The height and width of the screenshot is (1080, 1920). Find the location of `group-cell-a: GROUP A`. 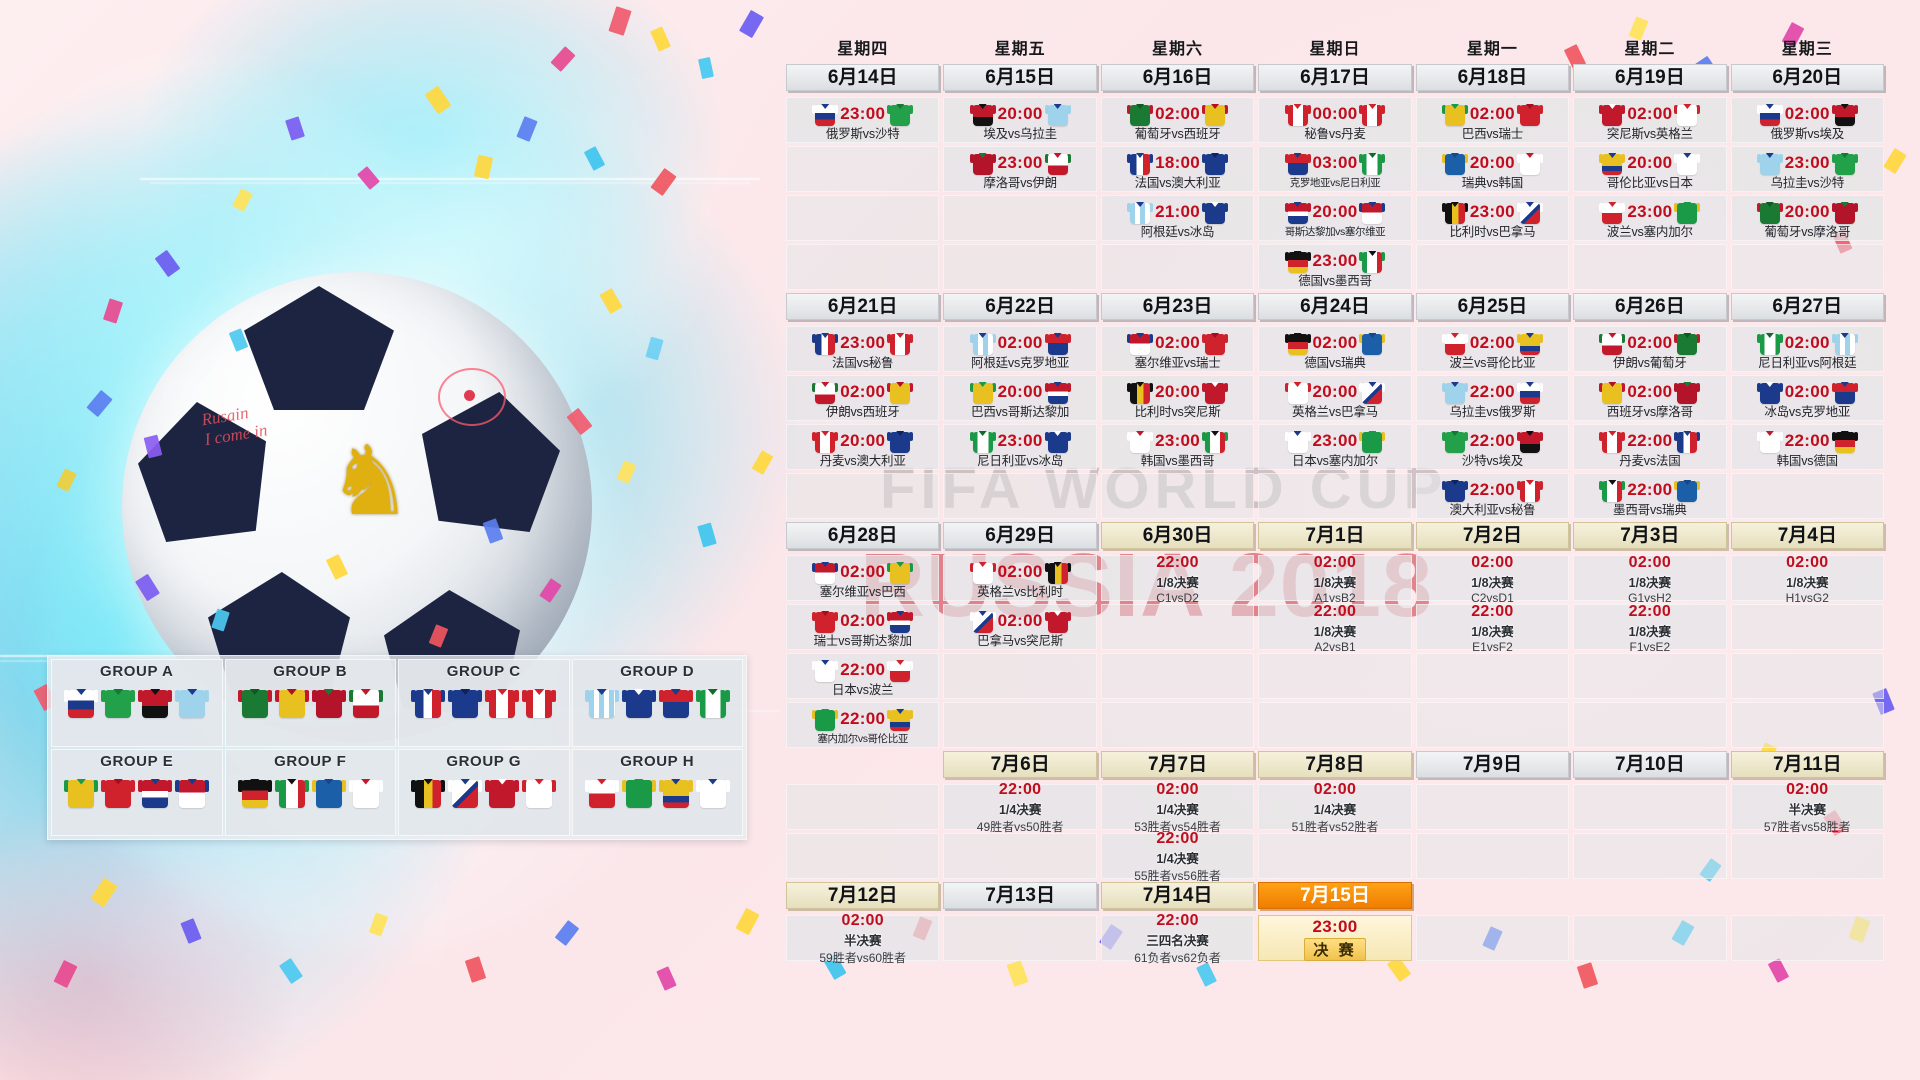

group-cell-a: GROUP A is located at coordinates (137, 703).